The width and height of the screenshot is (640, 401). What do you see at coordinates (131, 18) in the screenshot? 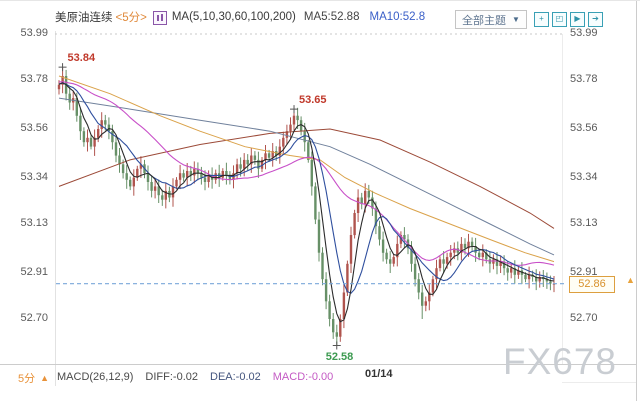
I see `period-tag: <5分>` at bounding box center [131, 18].